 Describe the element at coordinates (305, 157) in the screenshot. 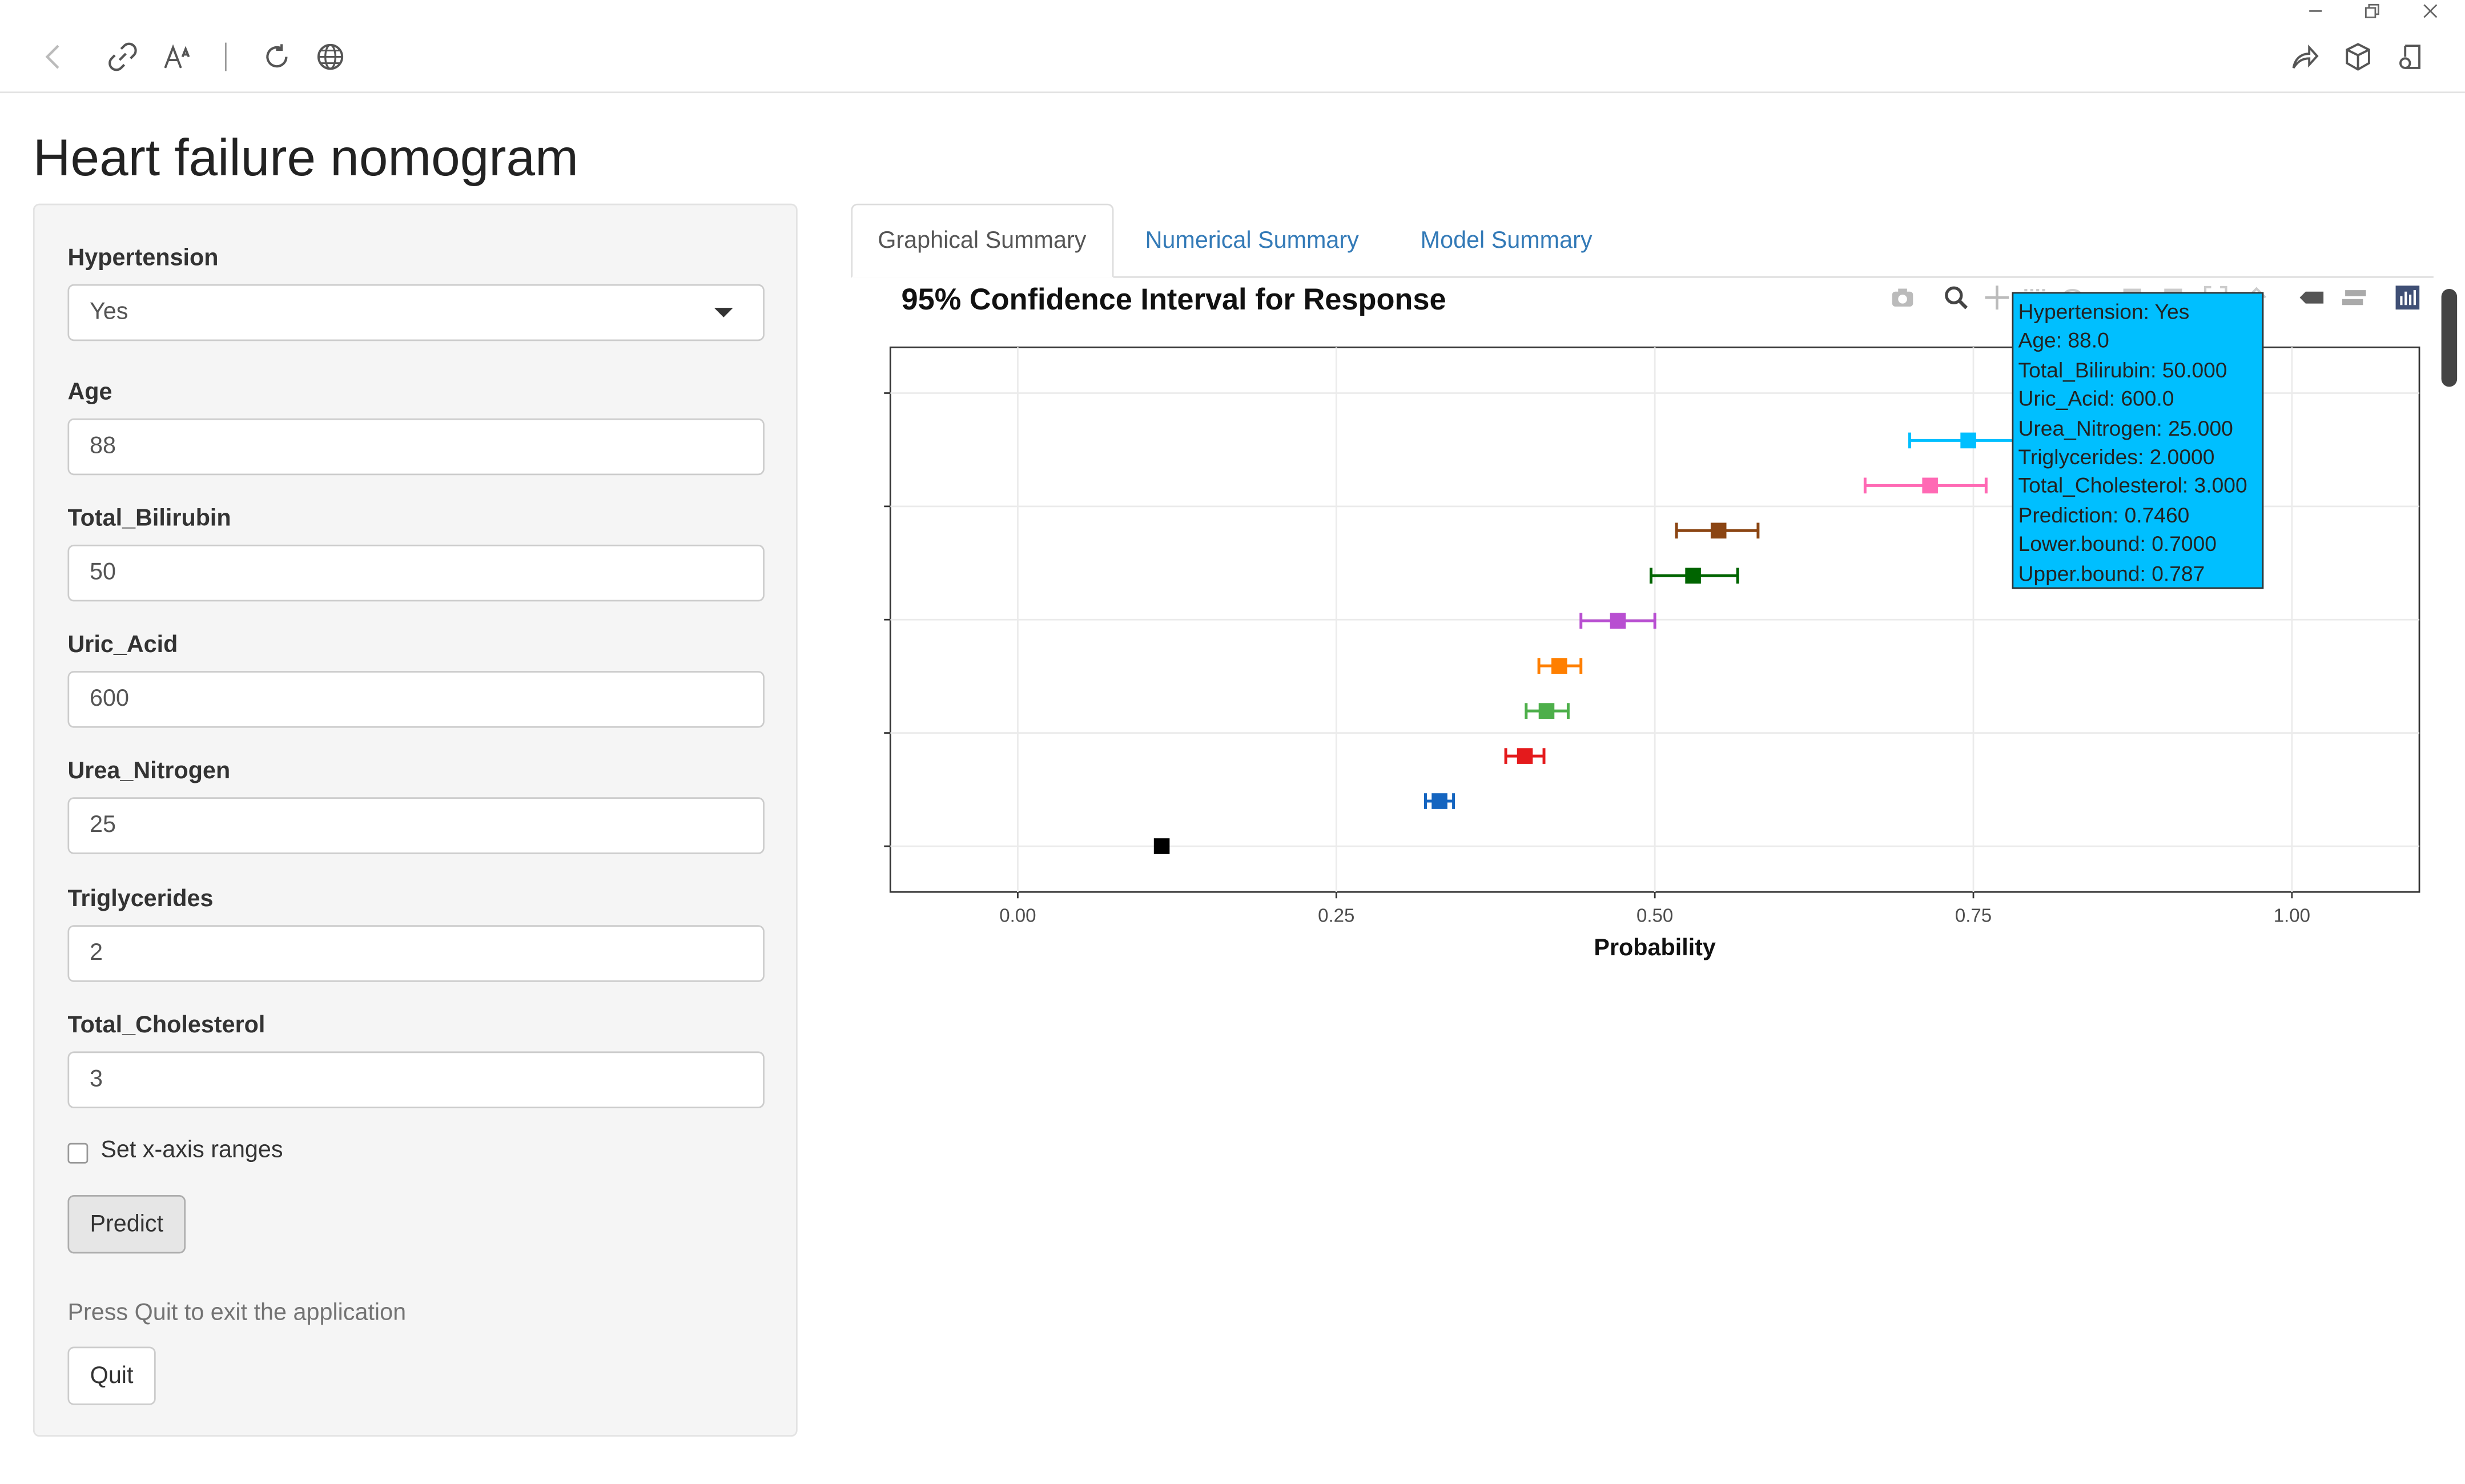

I see `page-title: Heart failure nomogram` at that location.